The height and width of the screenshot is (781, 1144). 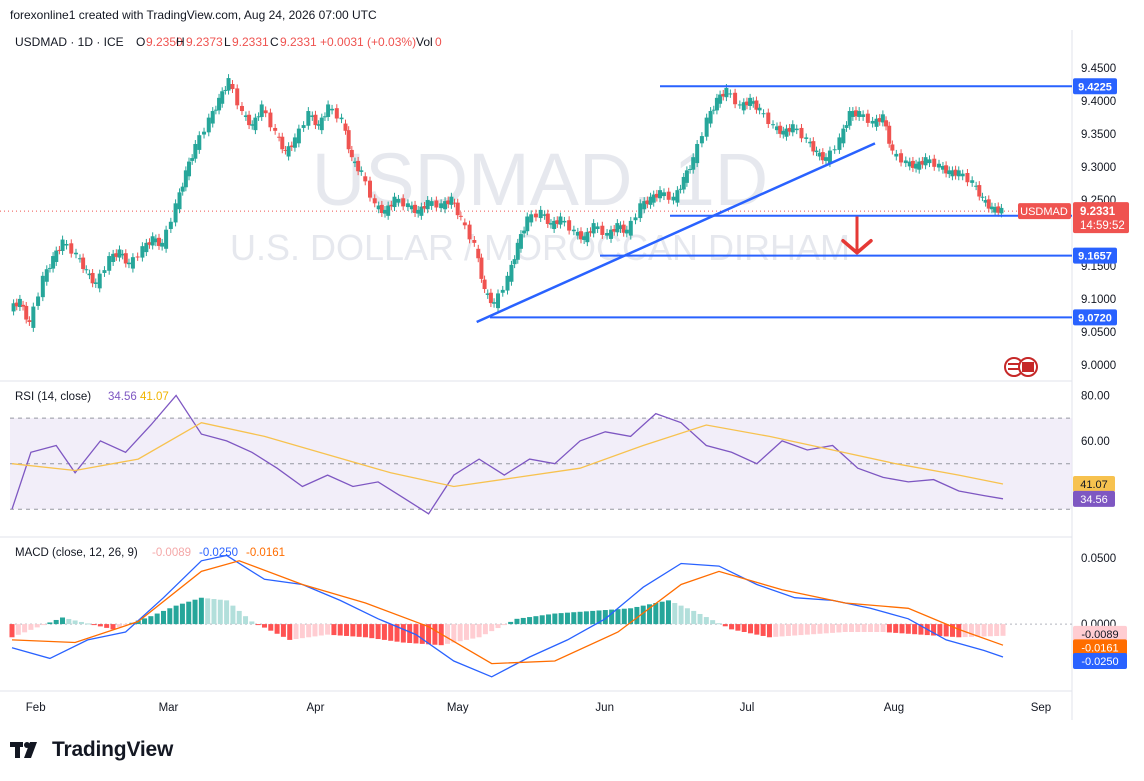 I want to click on ohlc-low-label: L, so click(x=227, y=42).